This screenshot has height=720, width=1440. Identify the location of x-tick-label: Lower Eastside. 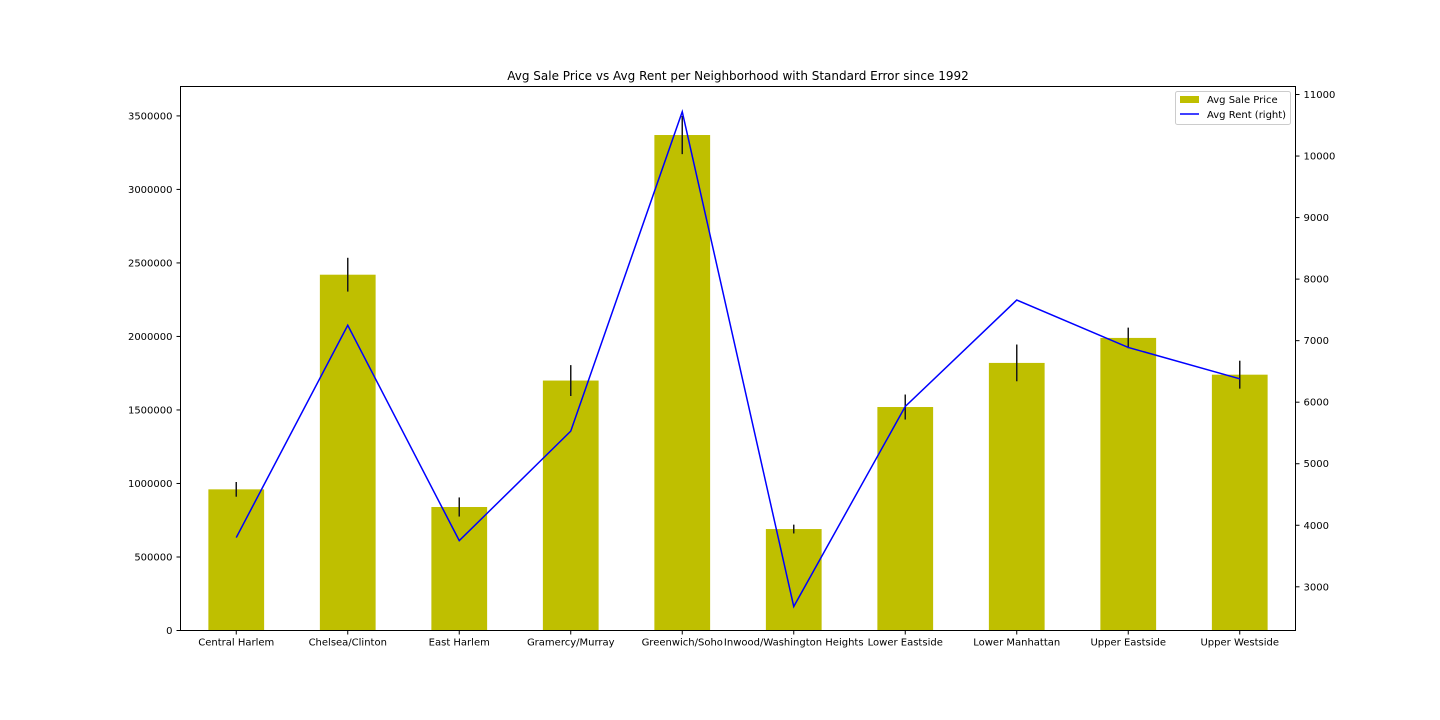
(905, 643).